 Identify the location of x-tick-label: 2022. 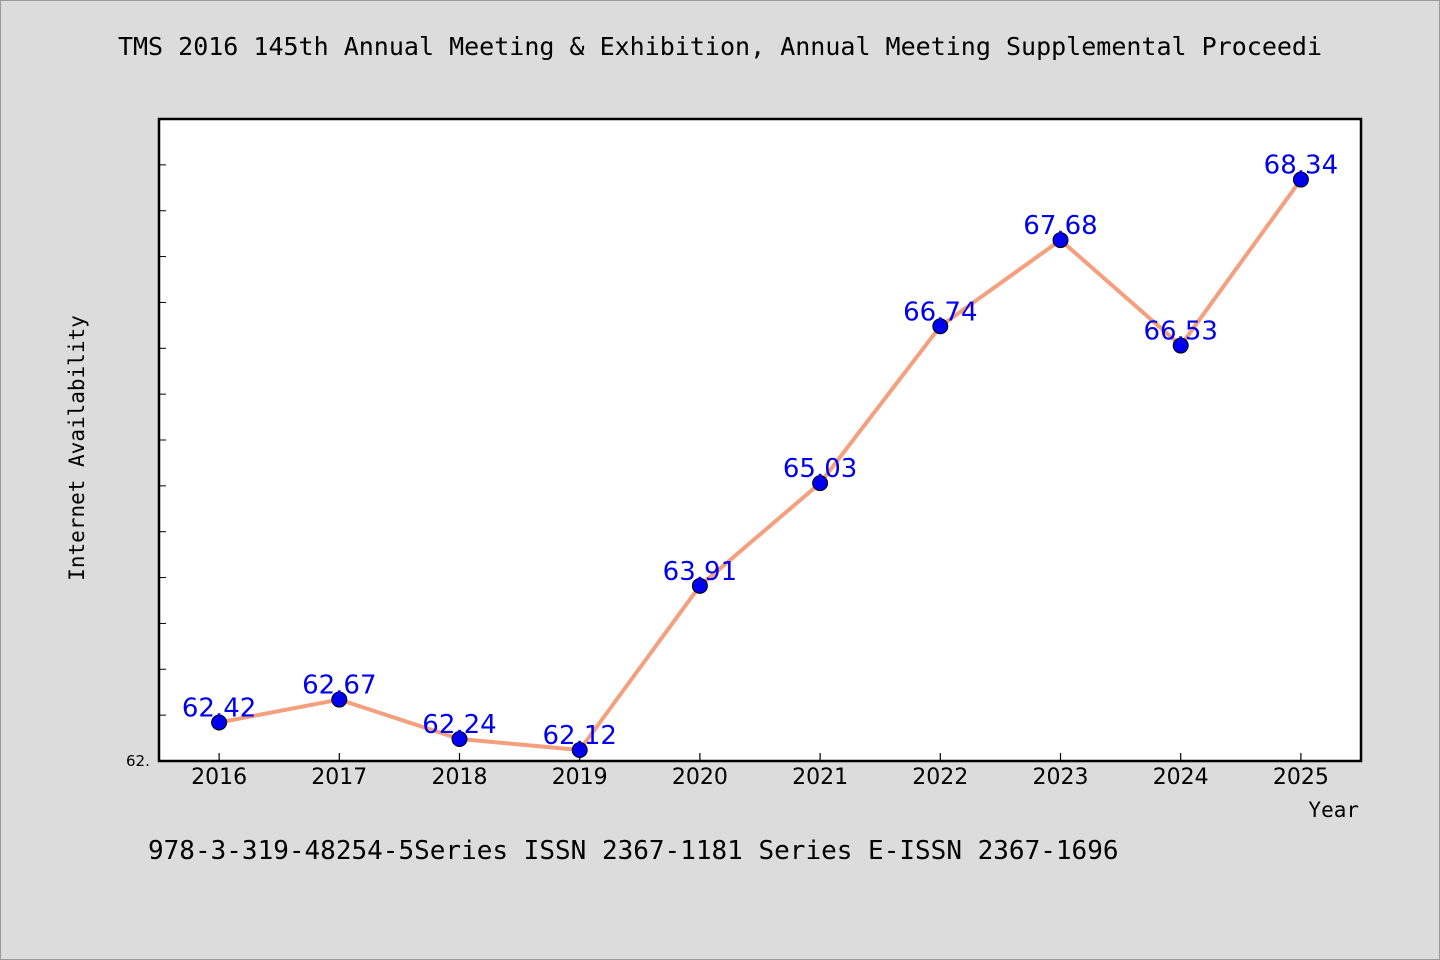
(940, 777).